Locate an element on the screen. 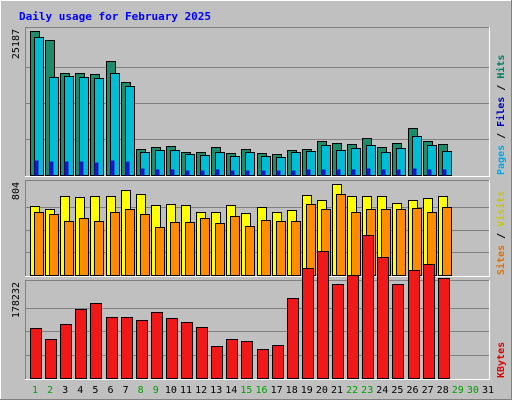  x-tick-label: 30 is located at coordinates (473, 390).